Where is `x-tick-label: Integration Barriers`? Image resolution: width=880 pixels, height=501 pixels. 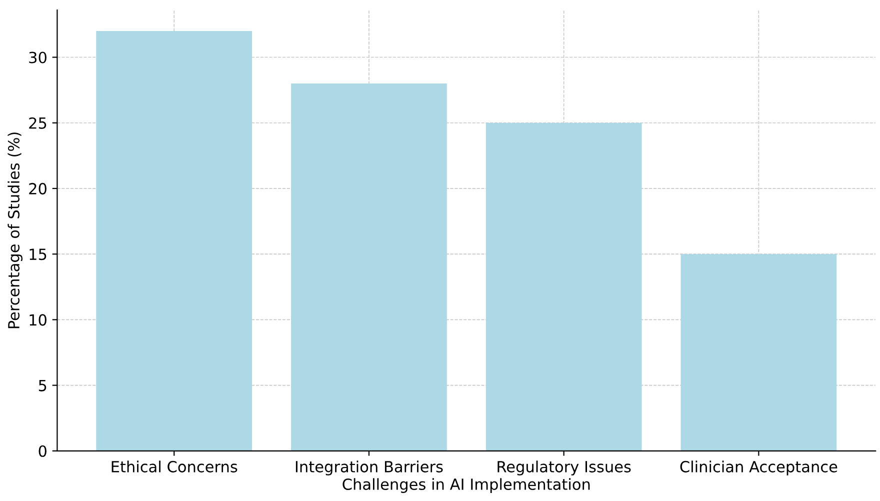
x-tick-label: Integration Barriers is located at coordinates (369, 468).